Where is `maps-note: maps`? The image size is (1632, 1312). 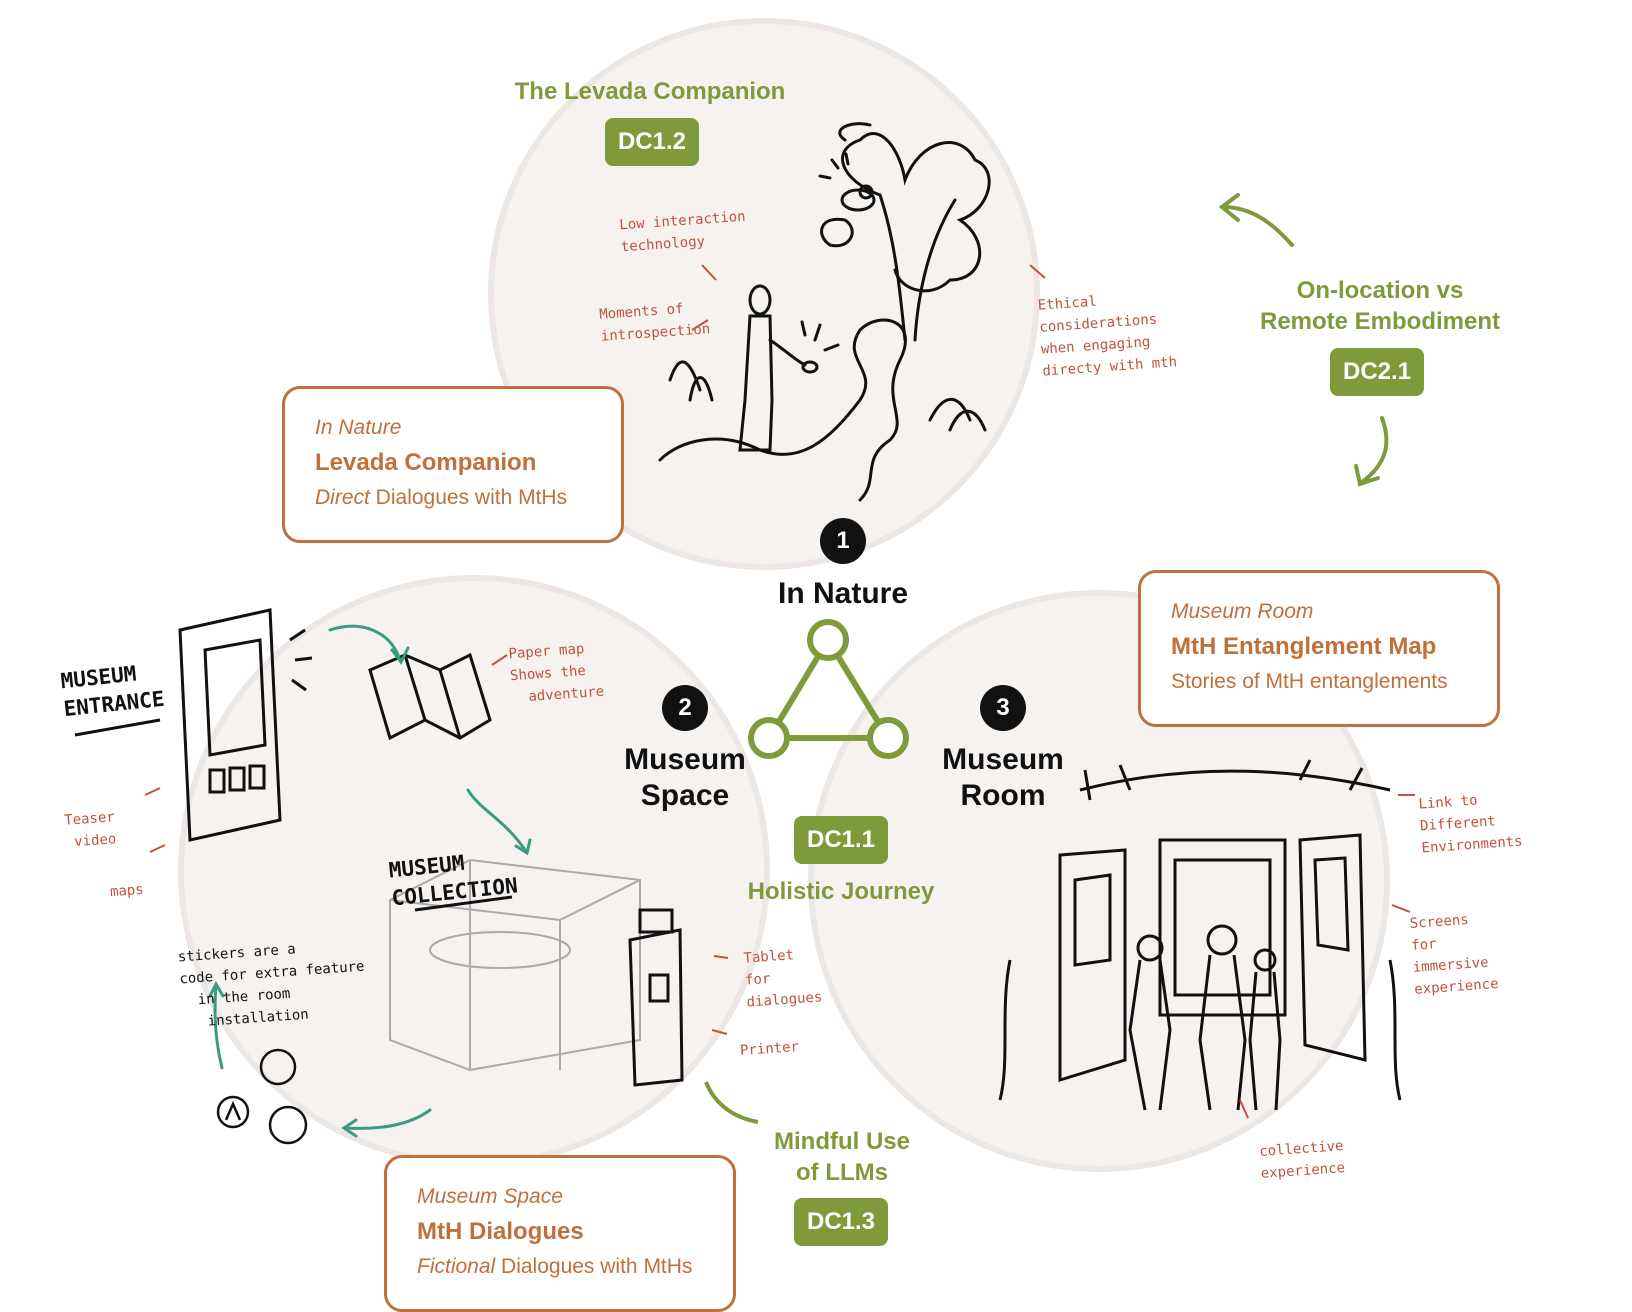
maps-note: maps is located at coordinates (127, 891).